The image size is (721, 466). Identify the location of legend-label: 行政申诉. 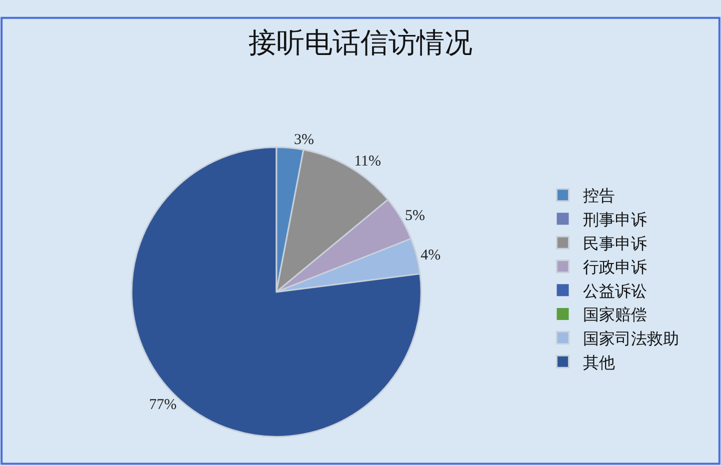
(614, 267).